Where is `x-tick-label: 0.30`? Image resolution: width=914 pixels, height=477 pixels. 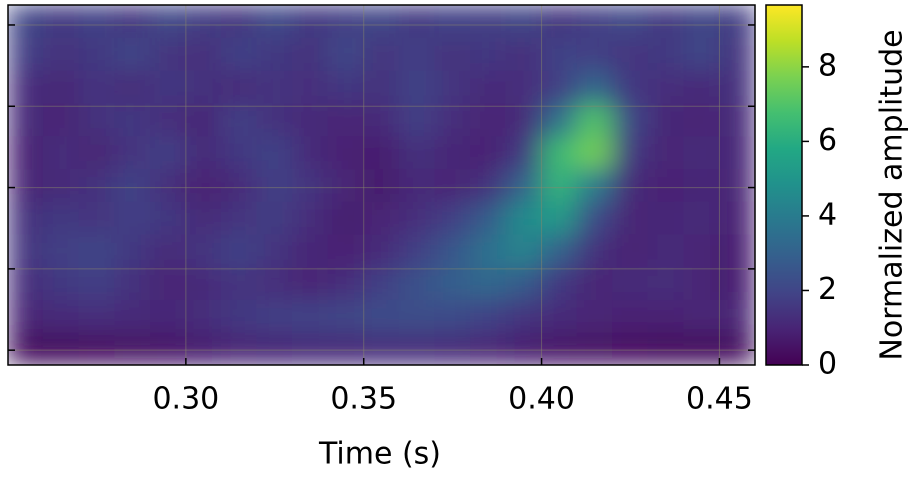 x-tick-label: 0.30 is located at coordinates (185, 399).